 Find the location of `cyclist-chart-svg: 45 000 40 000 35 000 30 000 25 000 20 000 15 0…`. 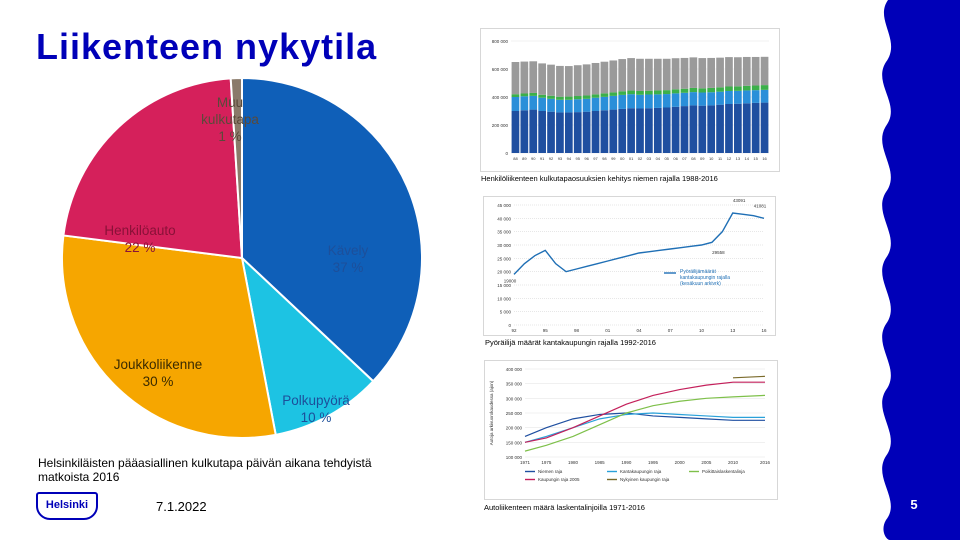

cyclist-chart-svg: 45 000 40 000 35 000 30 000 25 000 20 000 15 0… is located at coordinates (632, 265).